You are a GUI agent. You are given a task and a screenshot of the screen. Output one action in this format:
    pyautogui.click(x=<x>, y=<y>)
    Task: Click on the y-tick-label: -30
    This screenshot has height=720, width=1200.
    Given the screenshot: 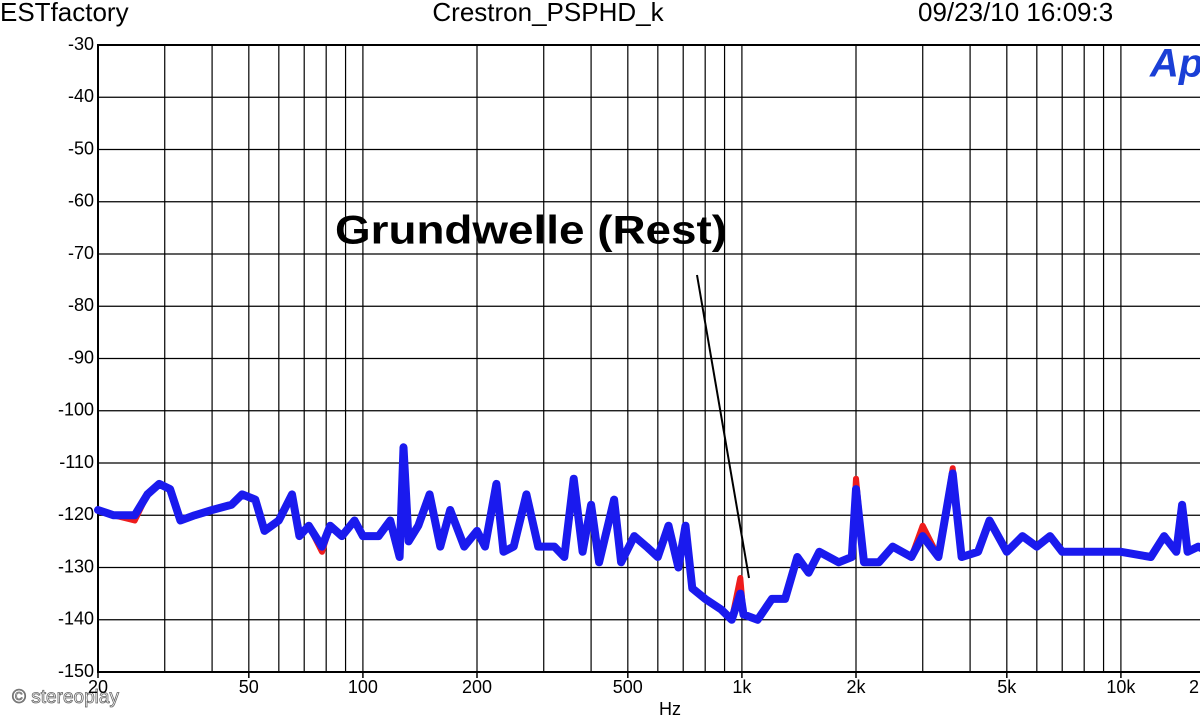 What is the action you would take?
    pyautogui.click(x=81, y=44)
    